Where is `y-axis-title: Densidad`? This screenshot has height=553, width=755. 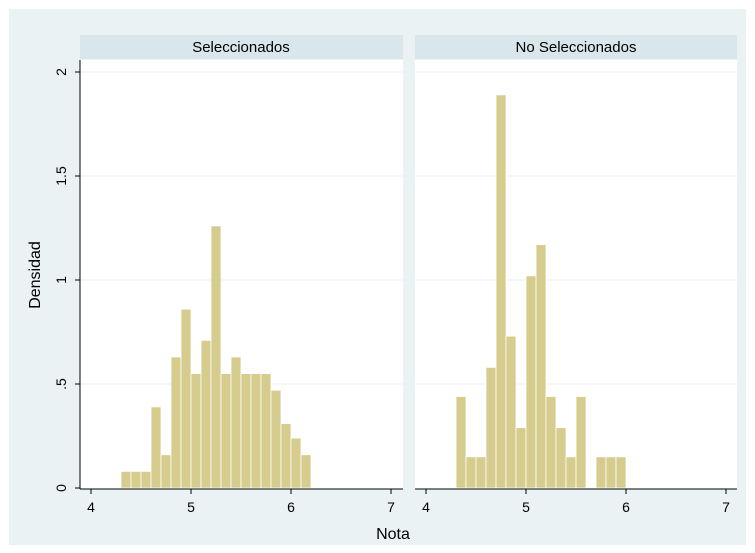
y-axis-title: Densidad is located at coordinates (35, 275).